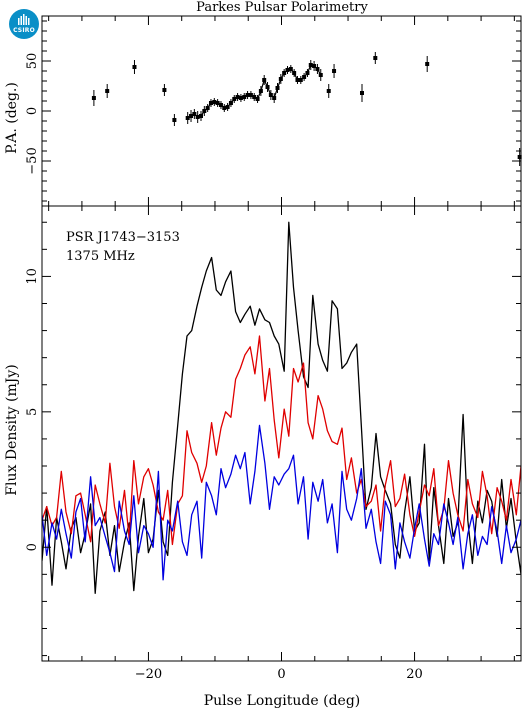  I want to click on frequency-annotation: 1375 MHz, so click(100, 256).